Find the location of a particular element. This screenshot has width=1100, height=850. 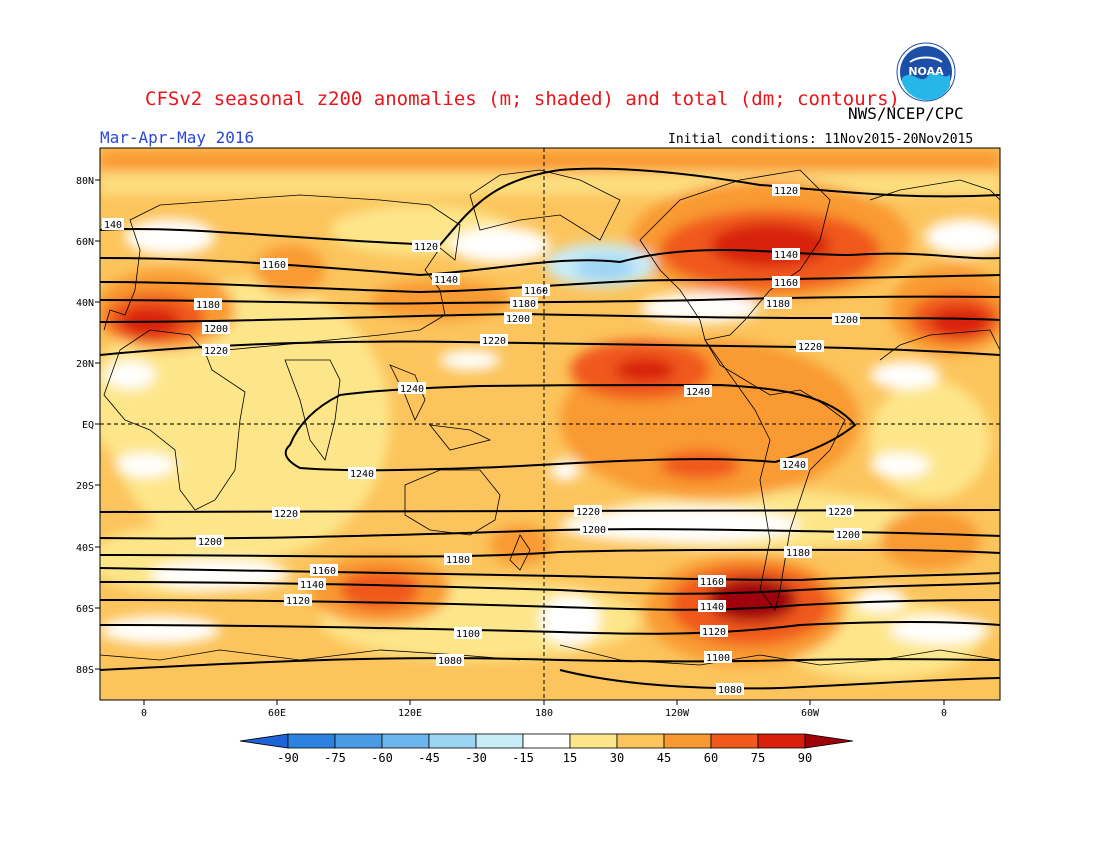

org-label: NWS/NCEP/CPC is located at coordinates (906, 113).